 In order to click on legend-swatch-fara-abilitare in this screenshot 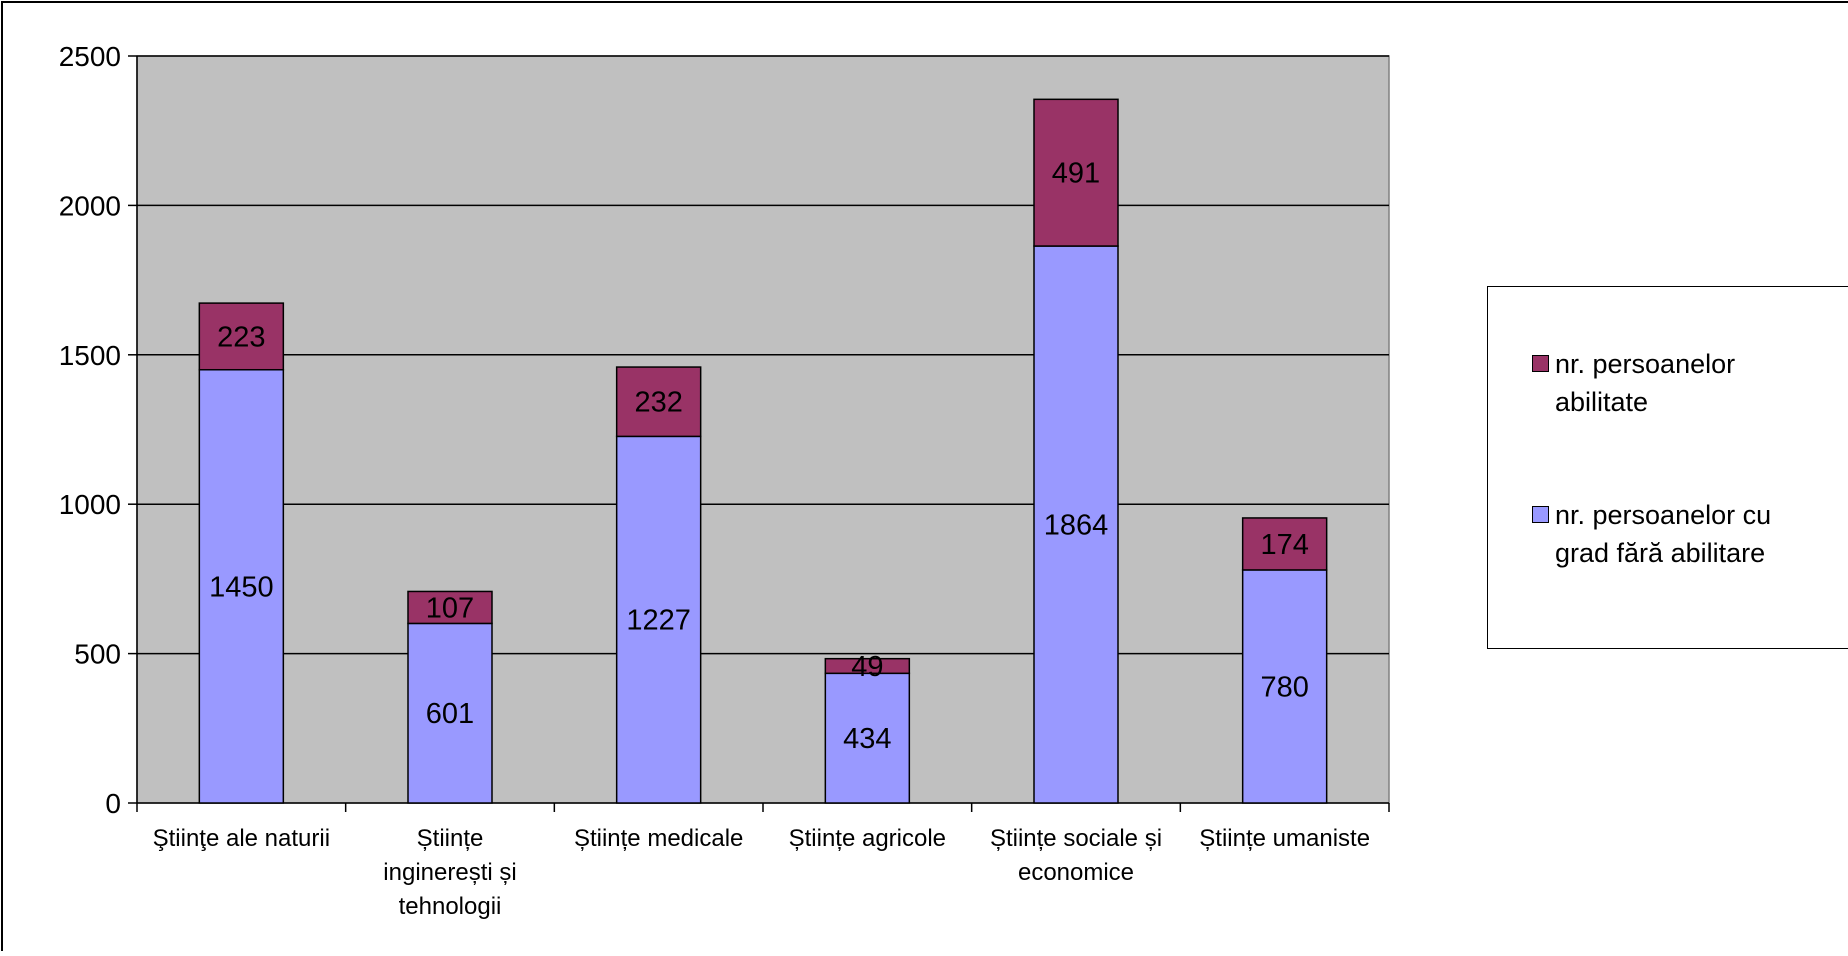, I will do `click(1540, 514)`.